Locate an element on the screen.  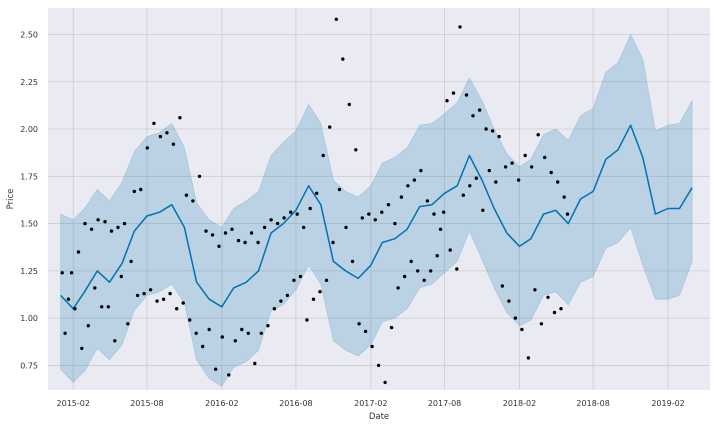
x-tick-label: 2016-02 is located at coordinates (221, 403).